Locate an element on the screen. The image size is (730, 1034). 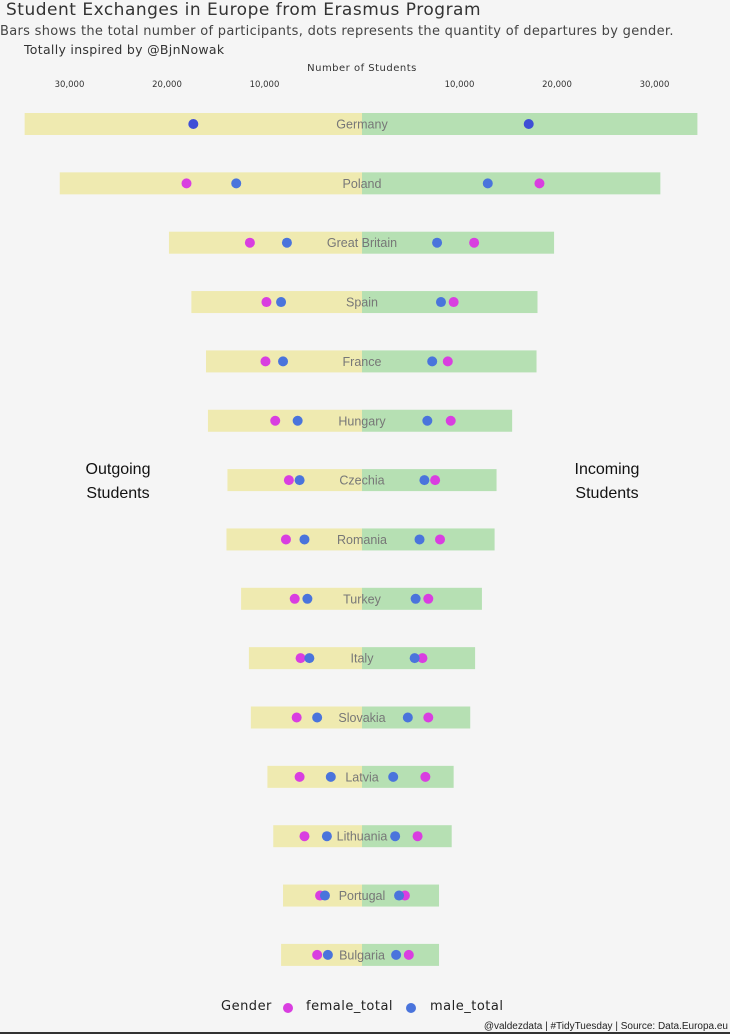
country-label: Romania is located at coordinates (362, 540).